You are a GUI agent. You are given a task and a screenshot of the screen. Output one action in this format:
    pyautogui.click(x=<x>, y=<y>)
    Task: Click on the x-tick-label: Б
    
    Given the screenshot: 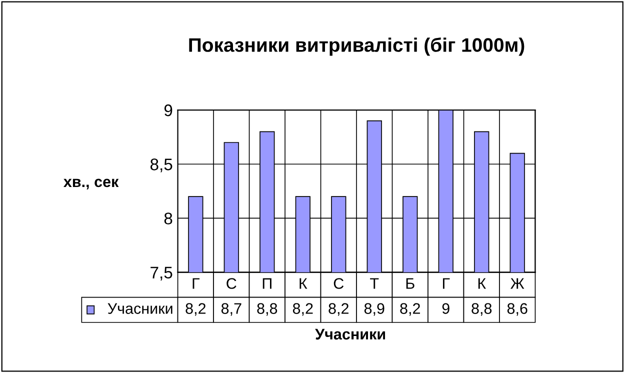 What is the action you would take?
    pyautogui.click(x=410, y=283)
    